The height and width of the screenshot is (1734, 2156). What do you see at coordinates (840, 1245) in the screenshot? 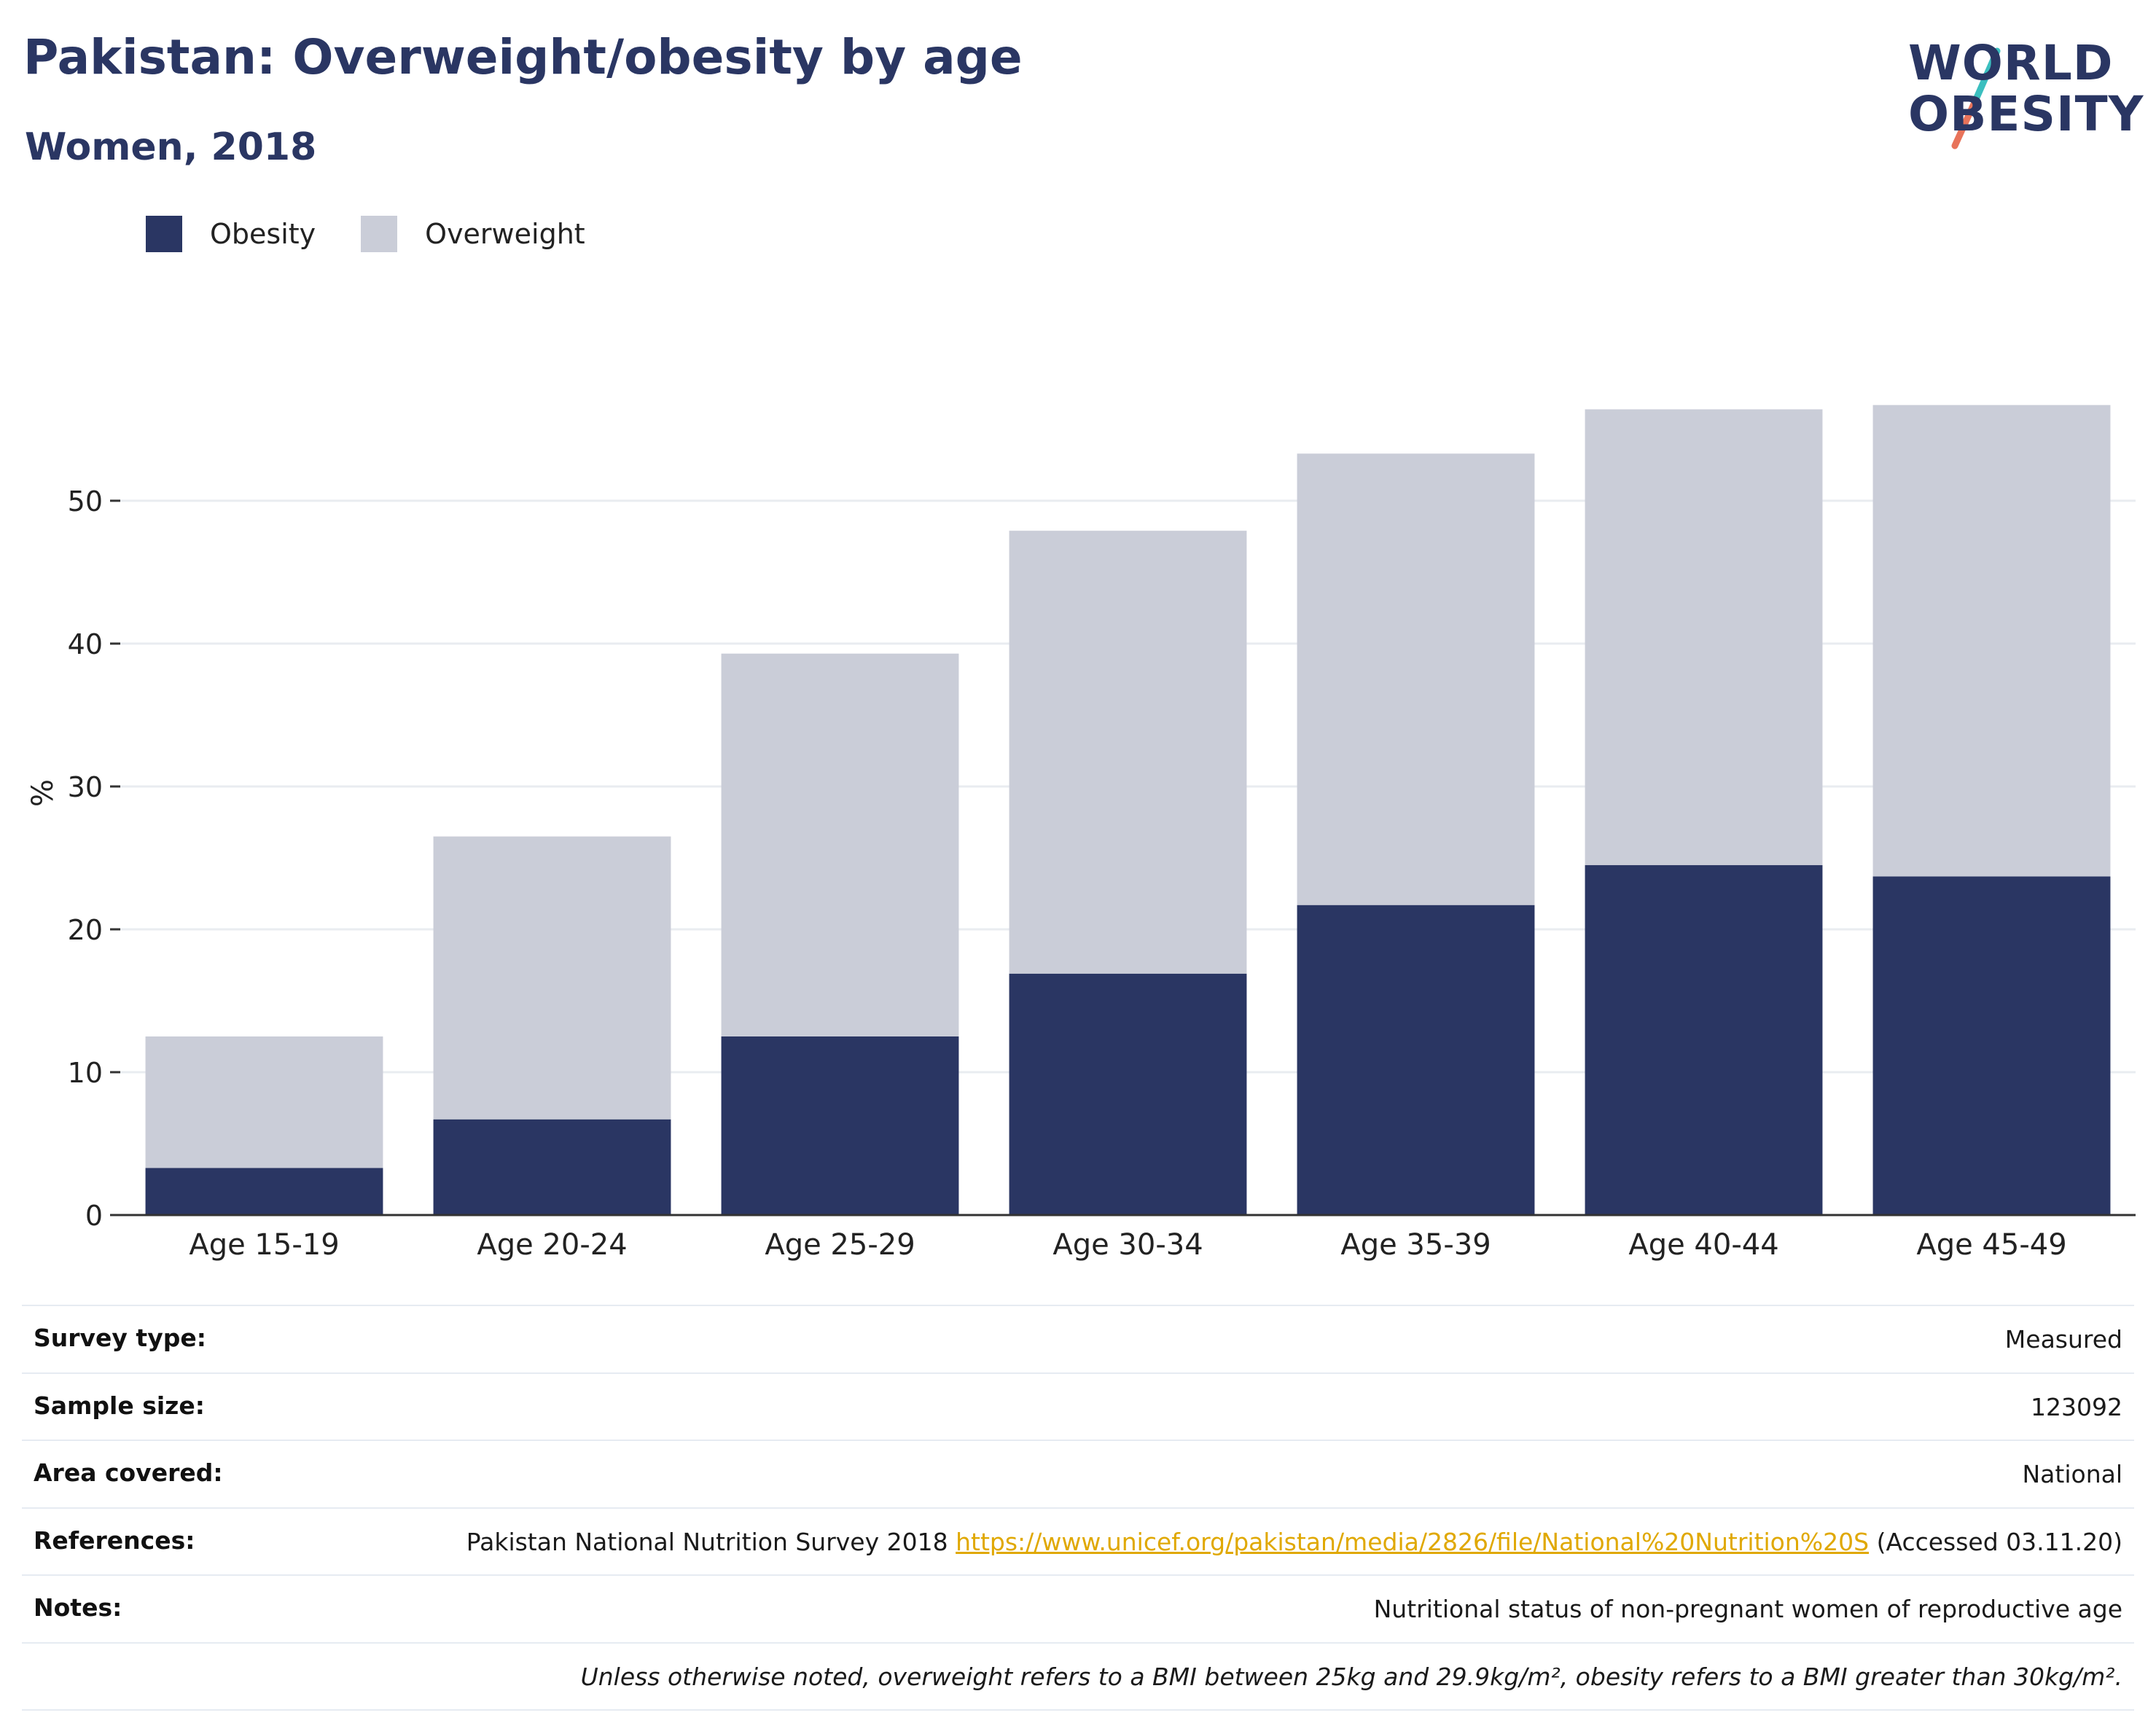
I see `x-tick-label: Age 25-29` at bounding box center [840, 1245].